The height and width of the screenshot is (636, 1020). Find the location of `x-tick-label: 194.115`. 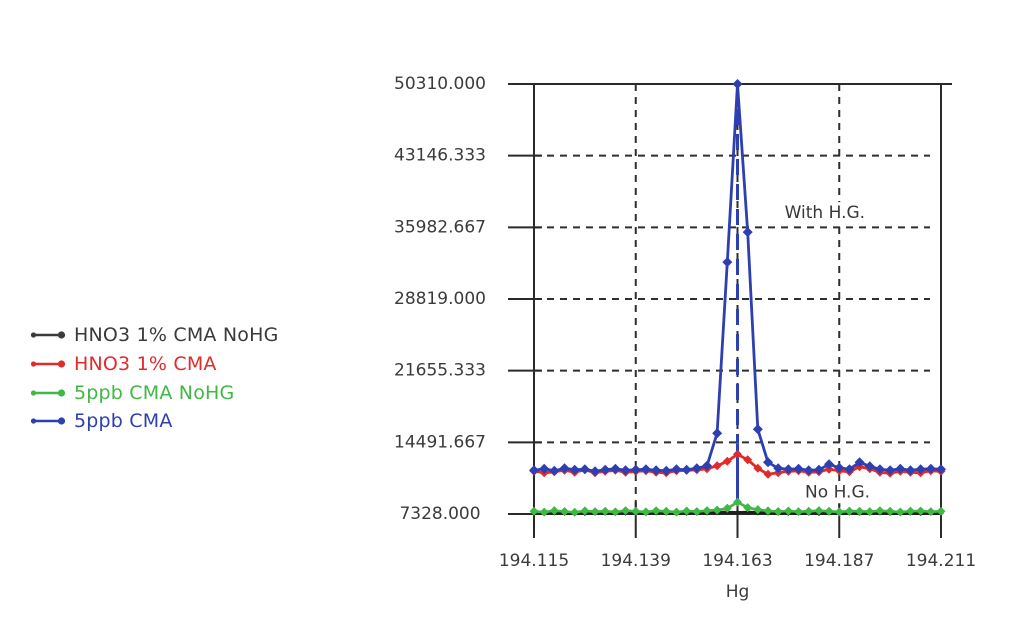

x-tick-label: 194.115 is located at coordinates (534, 561).